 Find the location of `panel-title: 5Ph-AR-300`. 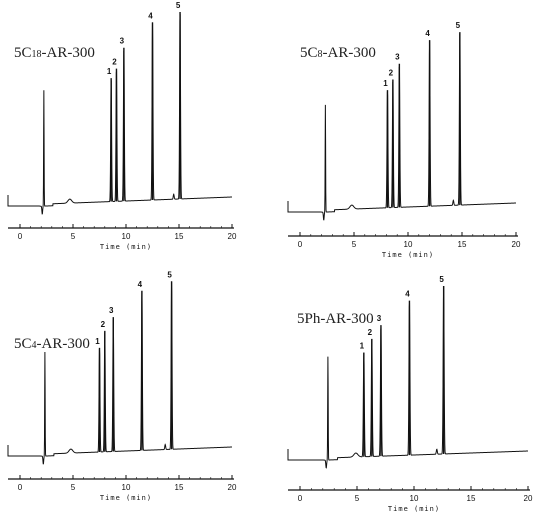

panel-title: 5Ph-AR-300 is located at coordinates (335, 319).